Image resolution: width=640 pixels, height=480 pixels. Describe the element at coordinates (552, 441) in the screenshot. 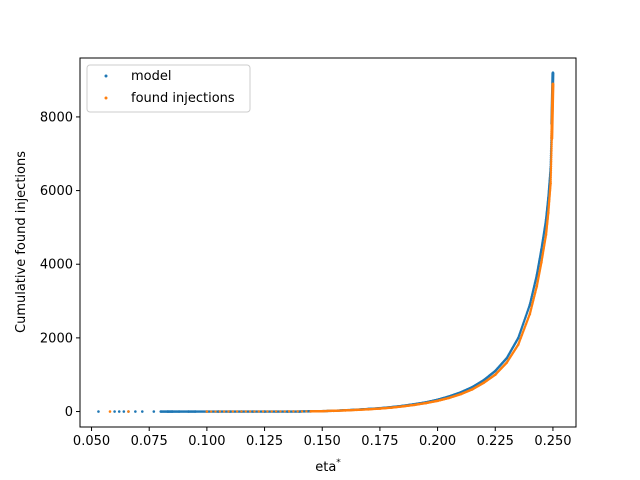

I see `x-tick-label: 0.250` at that location.